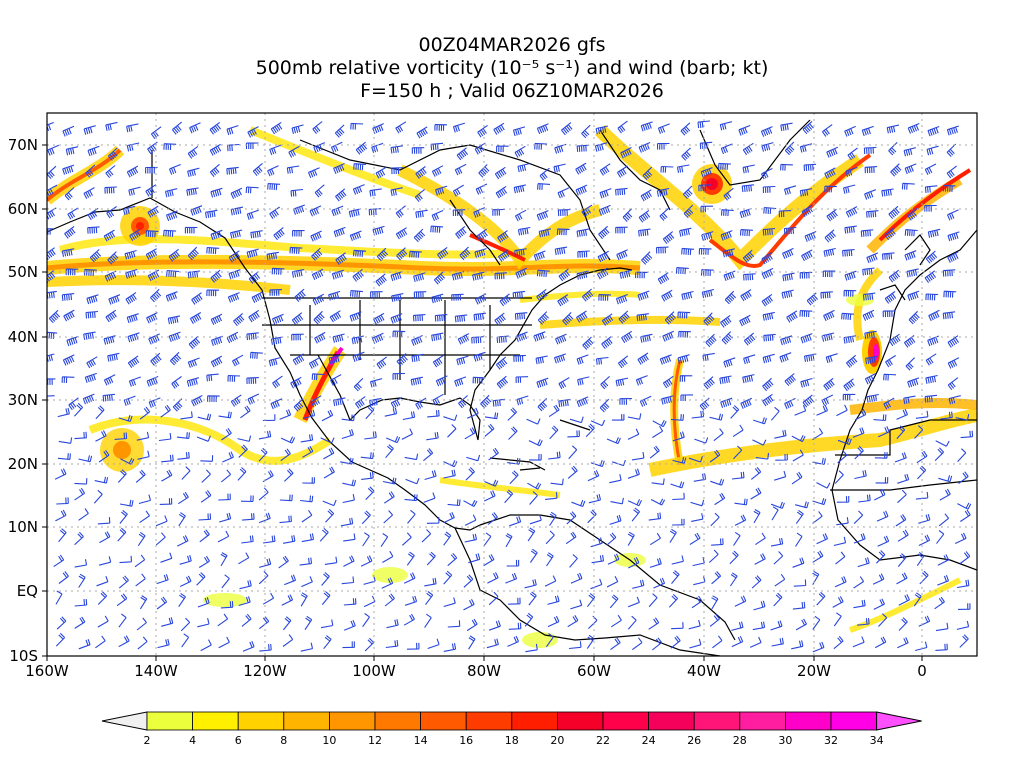 This screenshot has width=1024, height=768. What do you see at coordinates (557, 740) in the screenshot?
I see `colorbar-label: 20` at bounding box center [557, 740].